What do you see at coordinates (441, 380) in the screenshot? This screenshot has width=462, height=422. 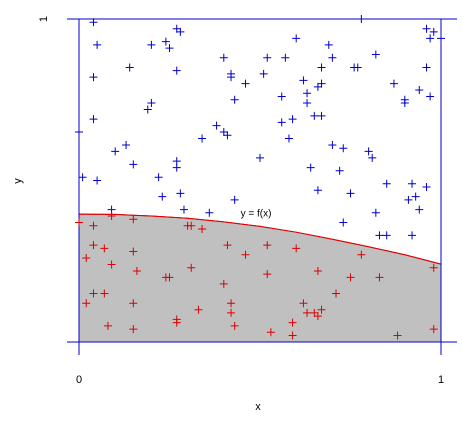 I see `x-tick-label: 1` at bounding box center [441, 380].